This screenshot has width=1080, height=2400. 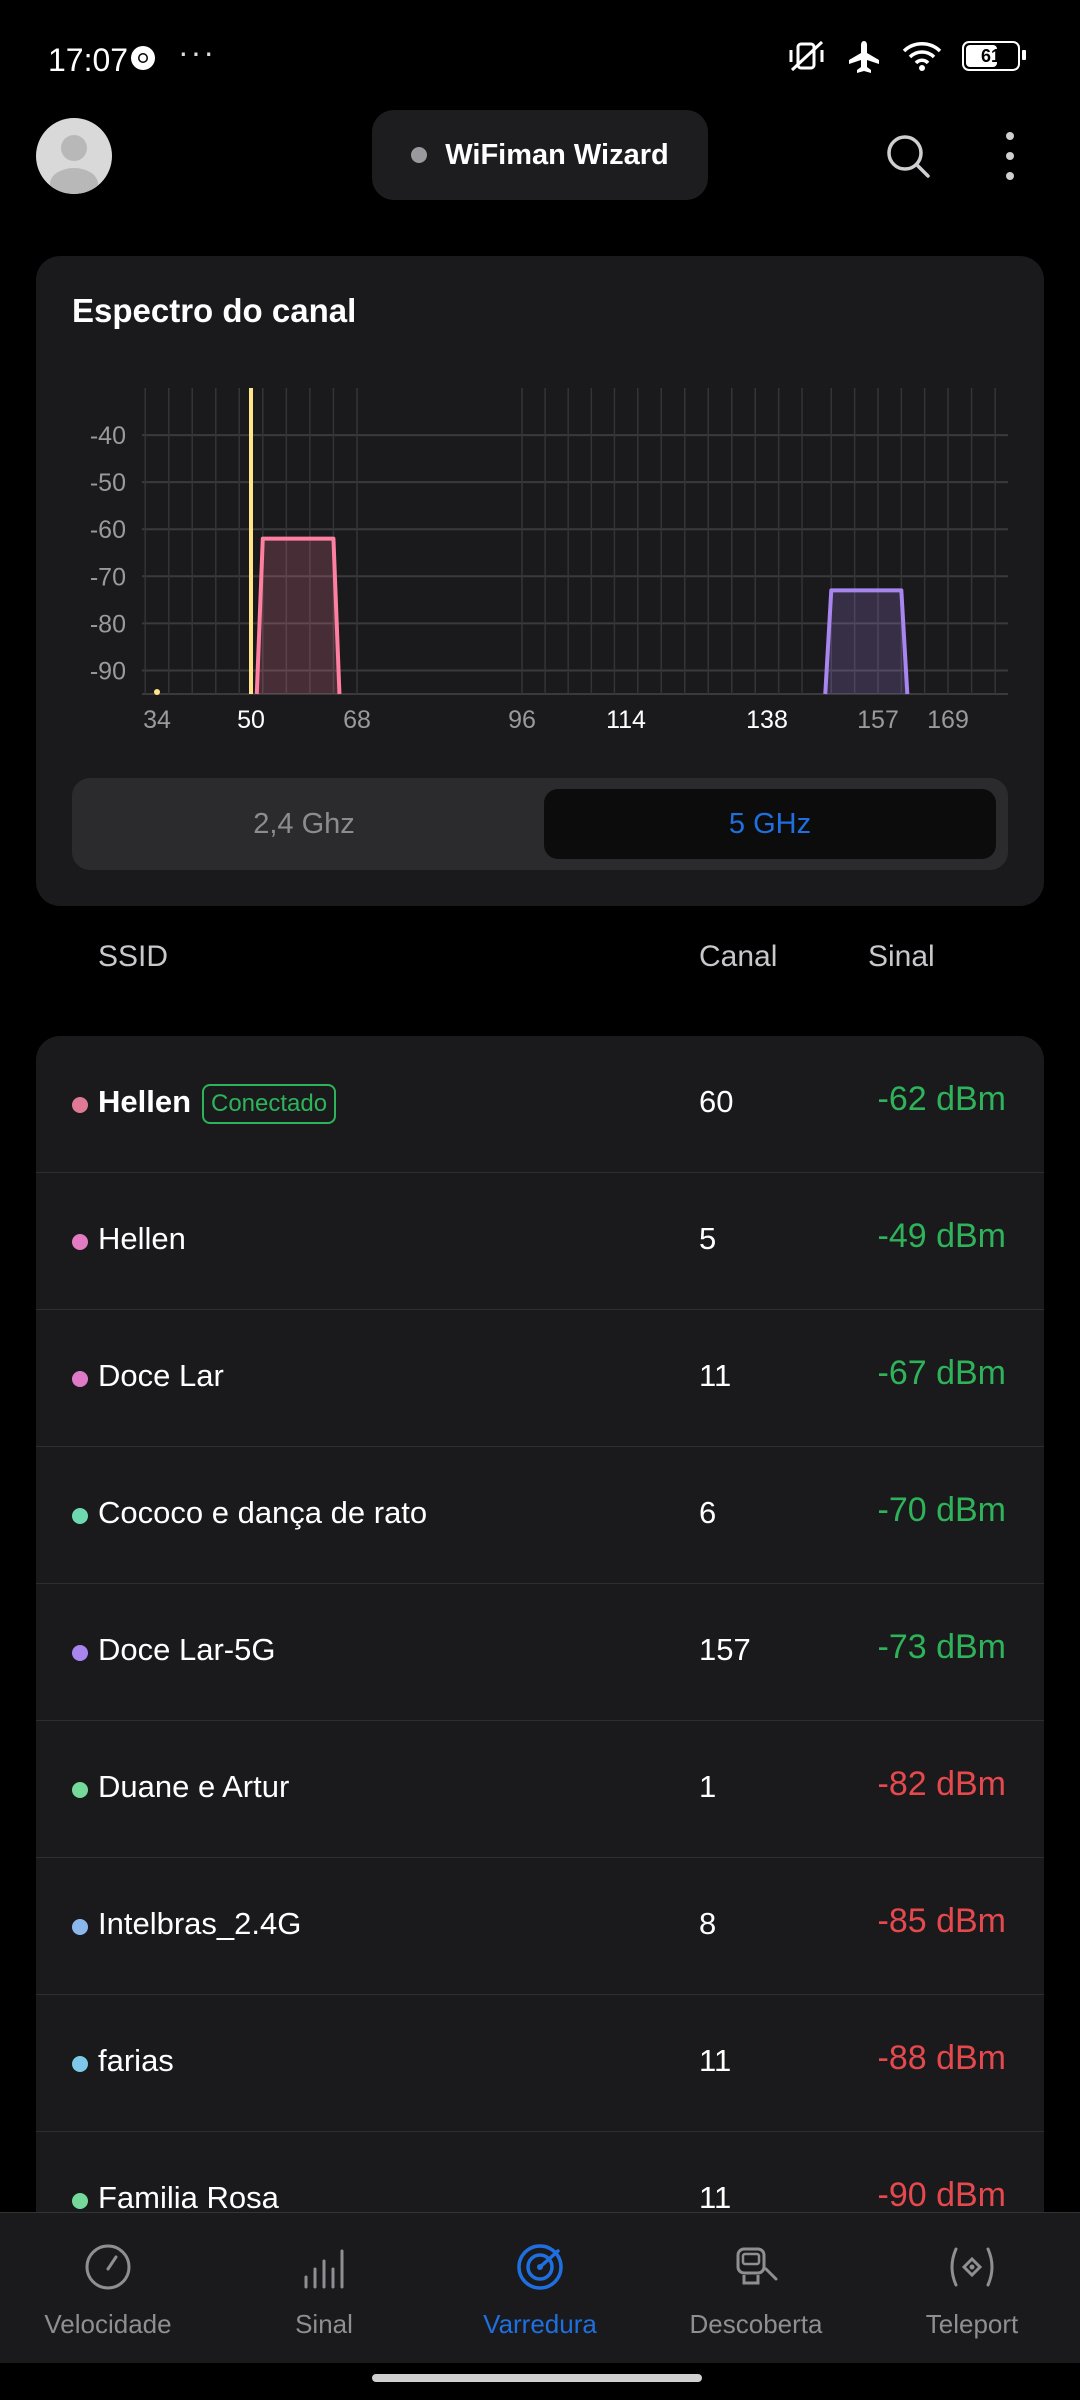 What do you see at coordinates (972, 2288) in the screenshot?
I see `nav-teleport: Teleport` at bounding box center [972, 2288].